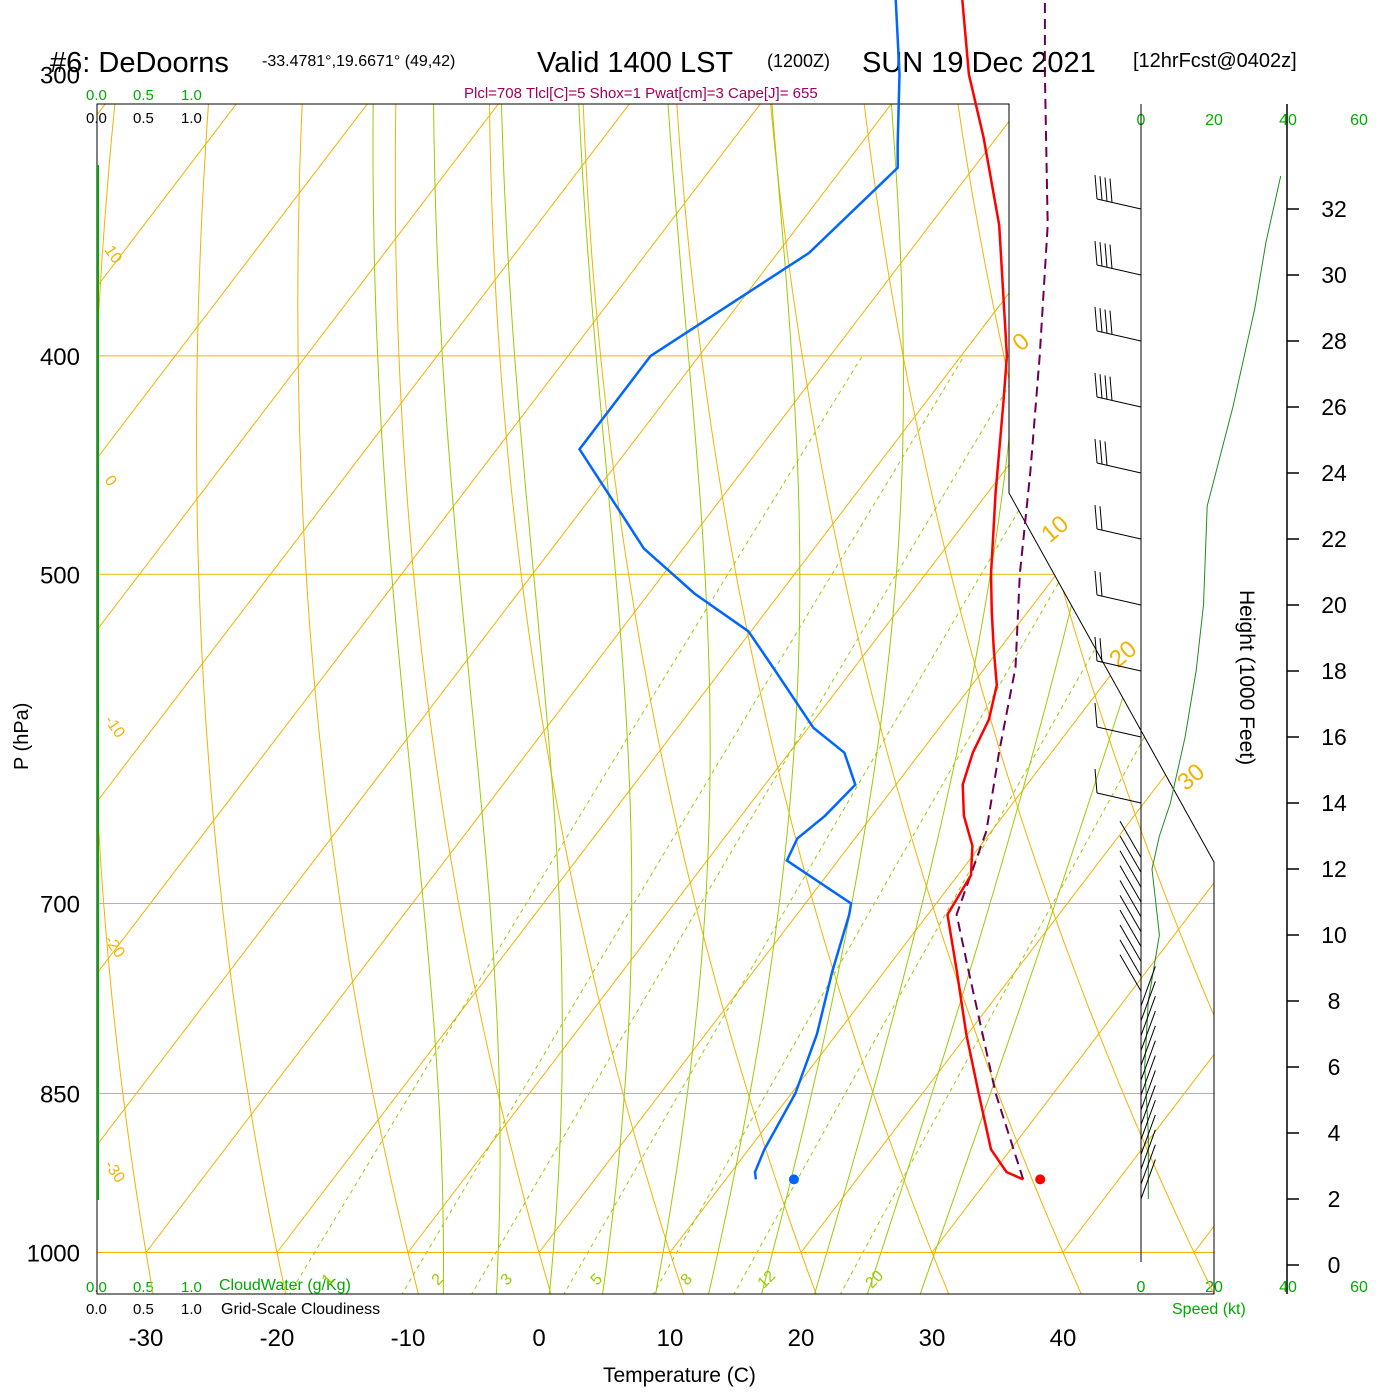  What do you see at coordinates (1246, 677) in the screenshot?
I see `height-axis-title: Height (1000 Feet)` at bounding box center [1246, 677].